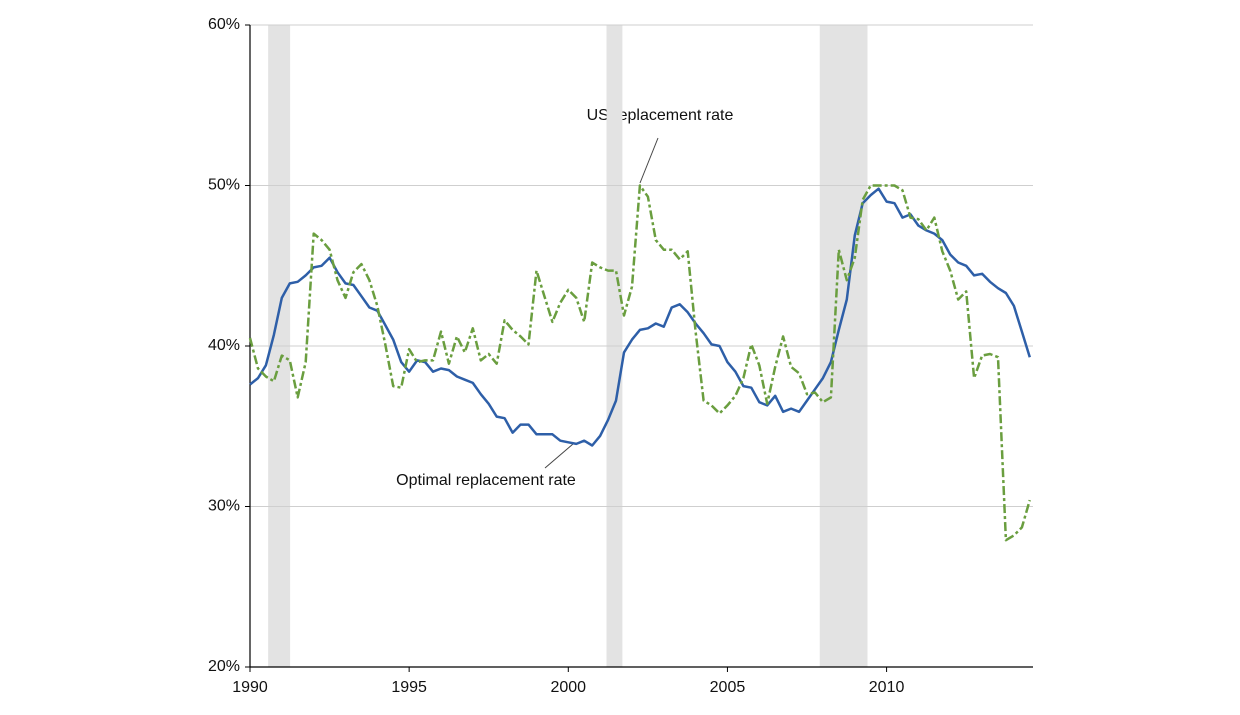 The height and width of the screenshot is (715, 1240). Describe the element at coordinates (224, 185) in the screenshot. I see `y-tick-label: 50%` at that location.